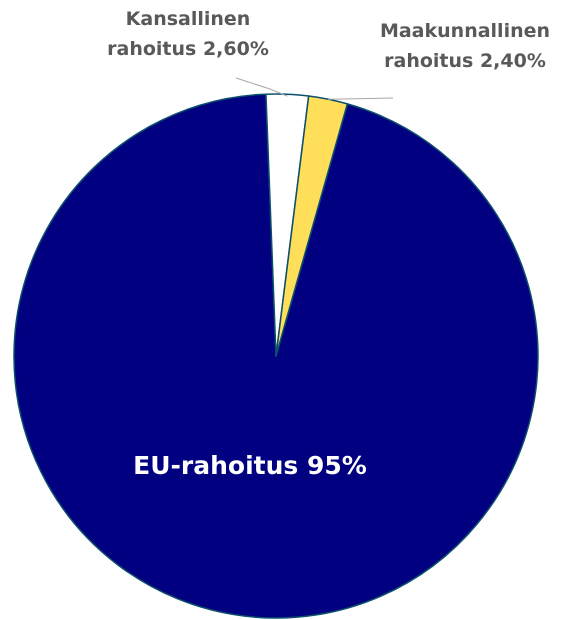  What do you see at coordinates (314, 88) in the screenshot?
I see `leader-lines` at bounding box center [314, 88].